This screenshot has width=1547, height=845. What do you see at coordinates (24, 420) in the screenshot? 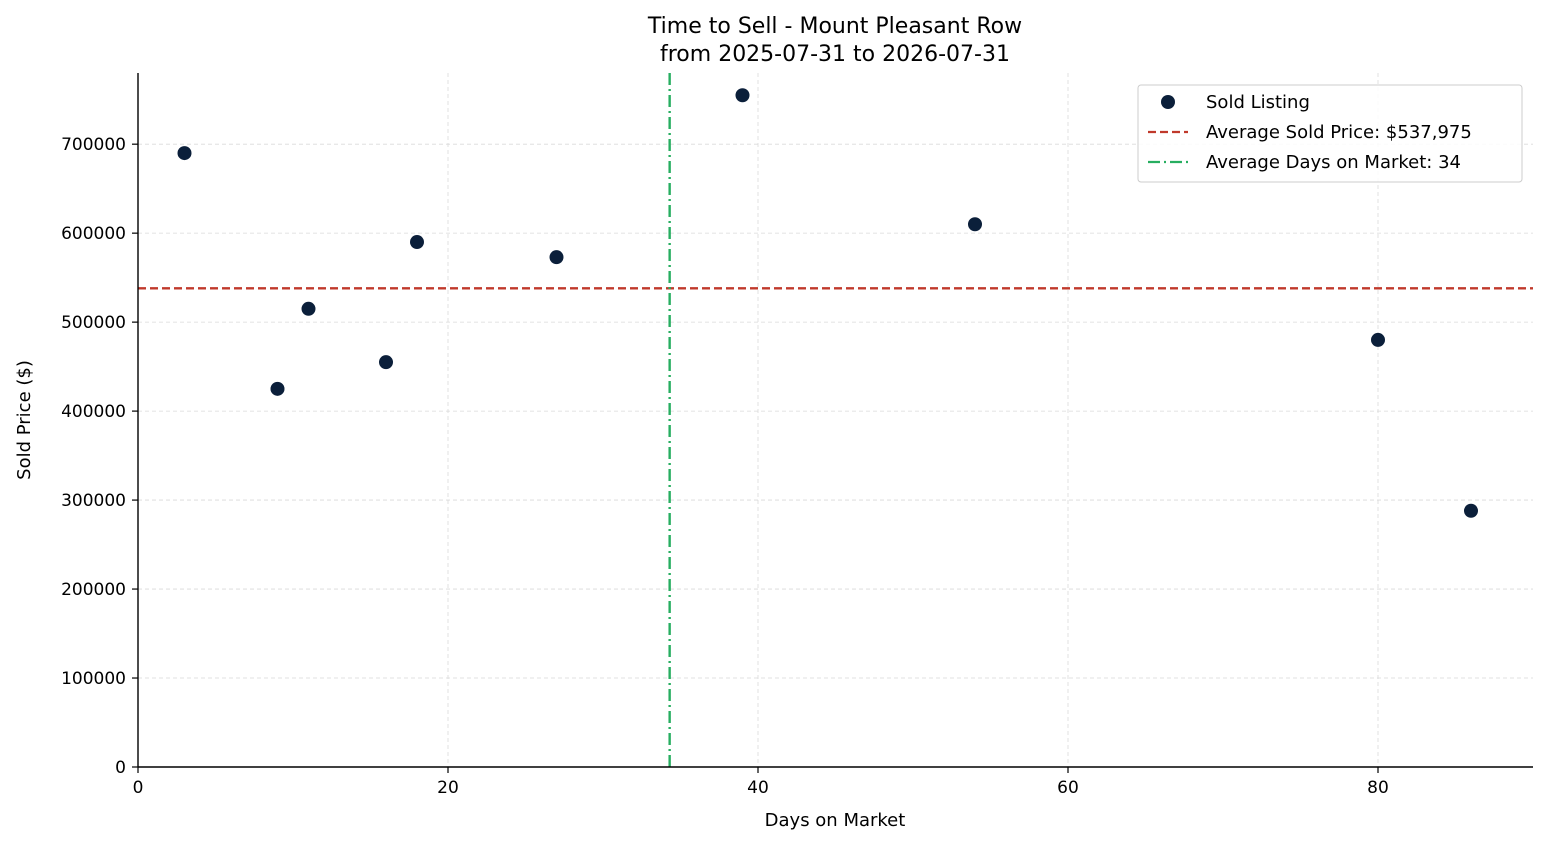
I see `y-axis-label: Sold Price ($)` at bounding box center [24, 420].